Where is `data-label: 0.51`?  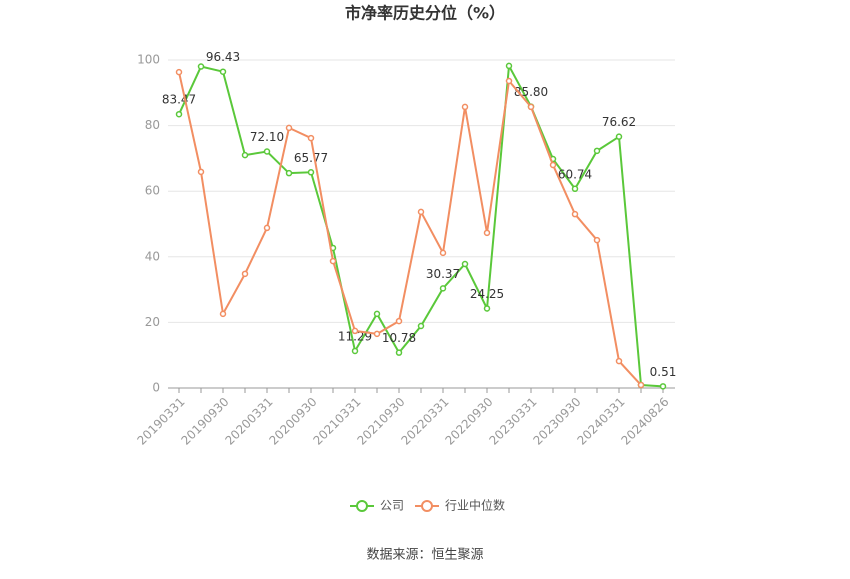 data-label: 0.51 is located at coordinates (663, 372).